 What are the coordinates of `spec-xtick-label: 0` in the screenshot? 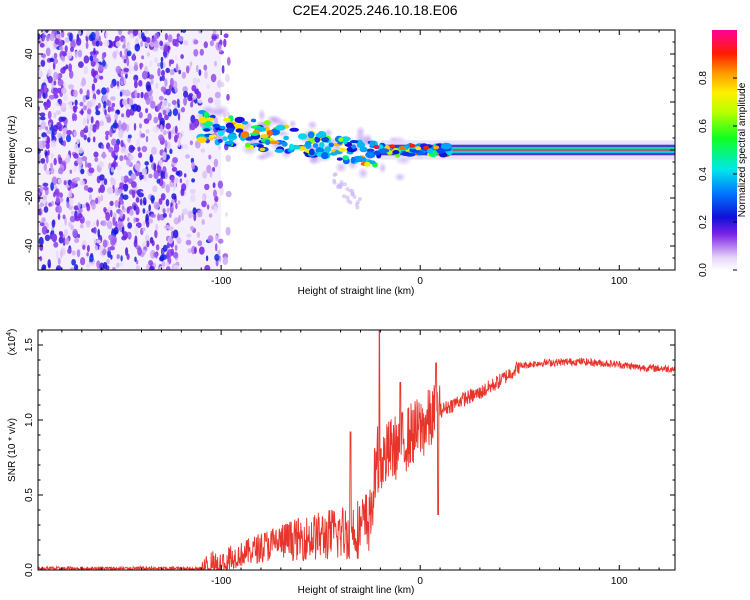 It's located at (420, 281).